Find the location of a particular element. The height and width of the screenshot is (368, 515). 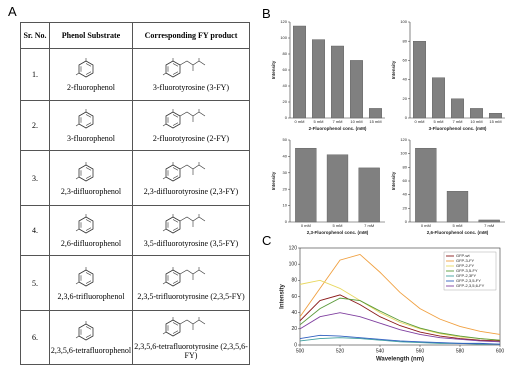

y-tick-label: 30 is located at coordinates (285, 172).